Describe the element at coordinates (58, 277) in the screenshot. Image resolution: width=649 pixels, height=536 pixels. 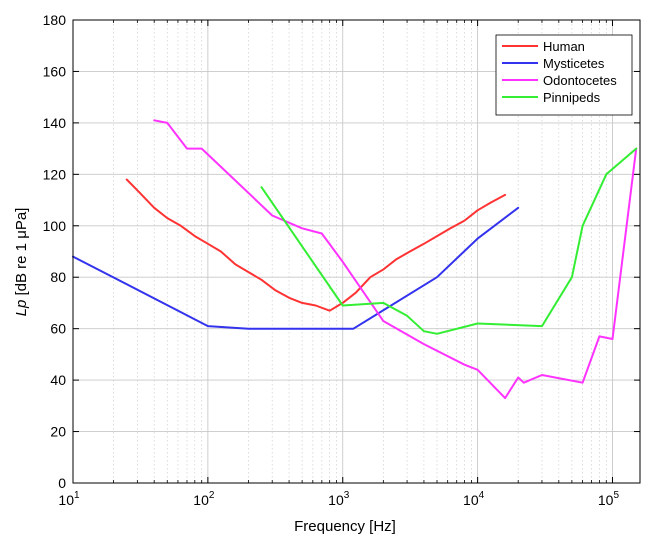
I see `y-tick-label: 80` at that location.